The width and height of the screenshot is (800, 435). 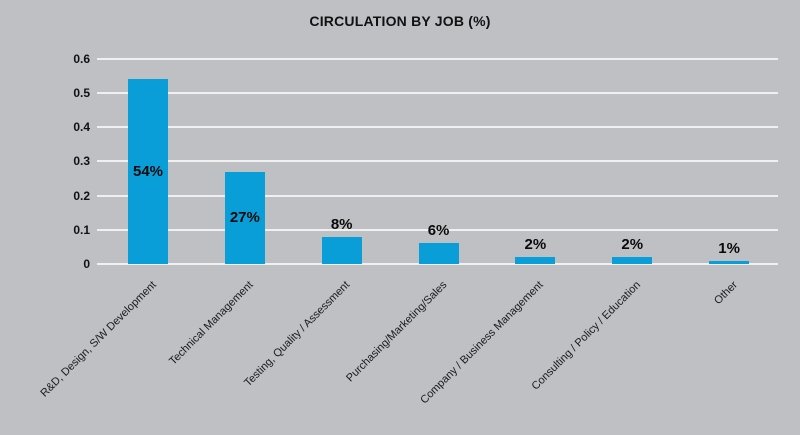 I want to click on y-axis-tick-label: 0.6, so click(x=81, y=58).